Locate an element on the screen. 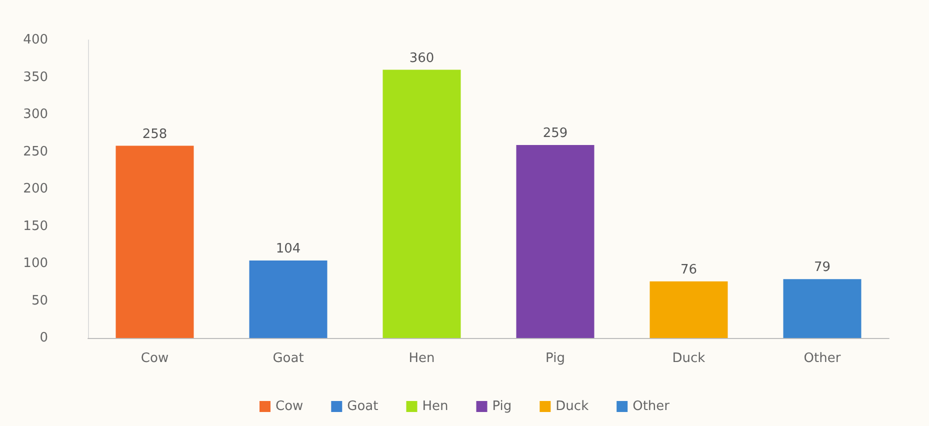 The width and height of the screenshot is (929, 426). y-tick-label: 50 is located at coordinates (39, 300).